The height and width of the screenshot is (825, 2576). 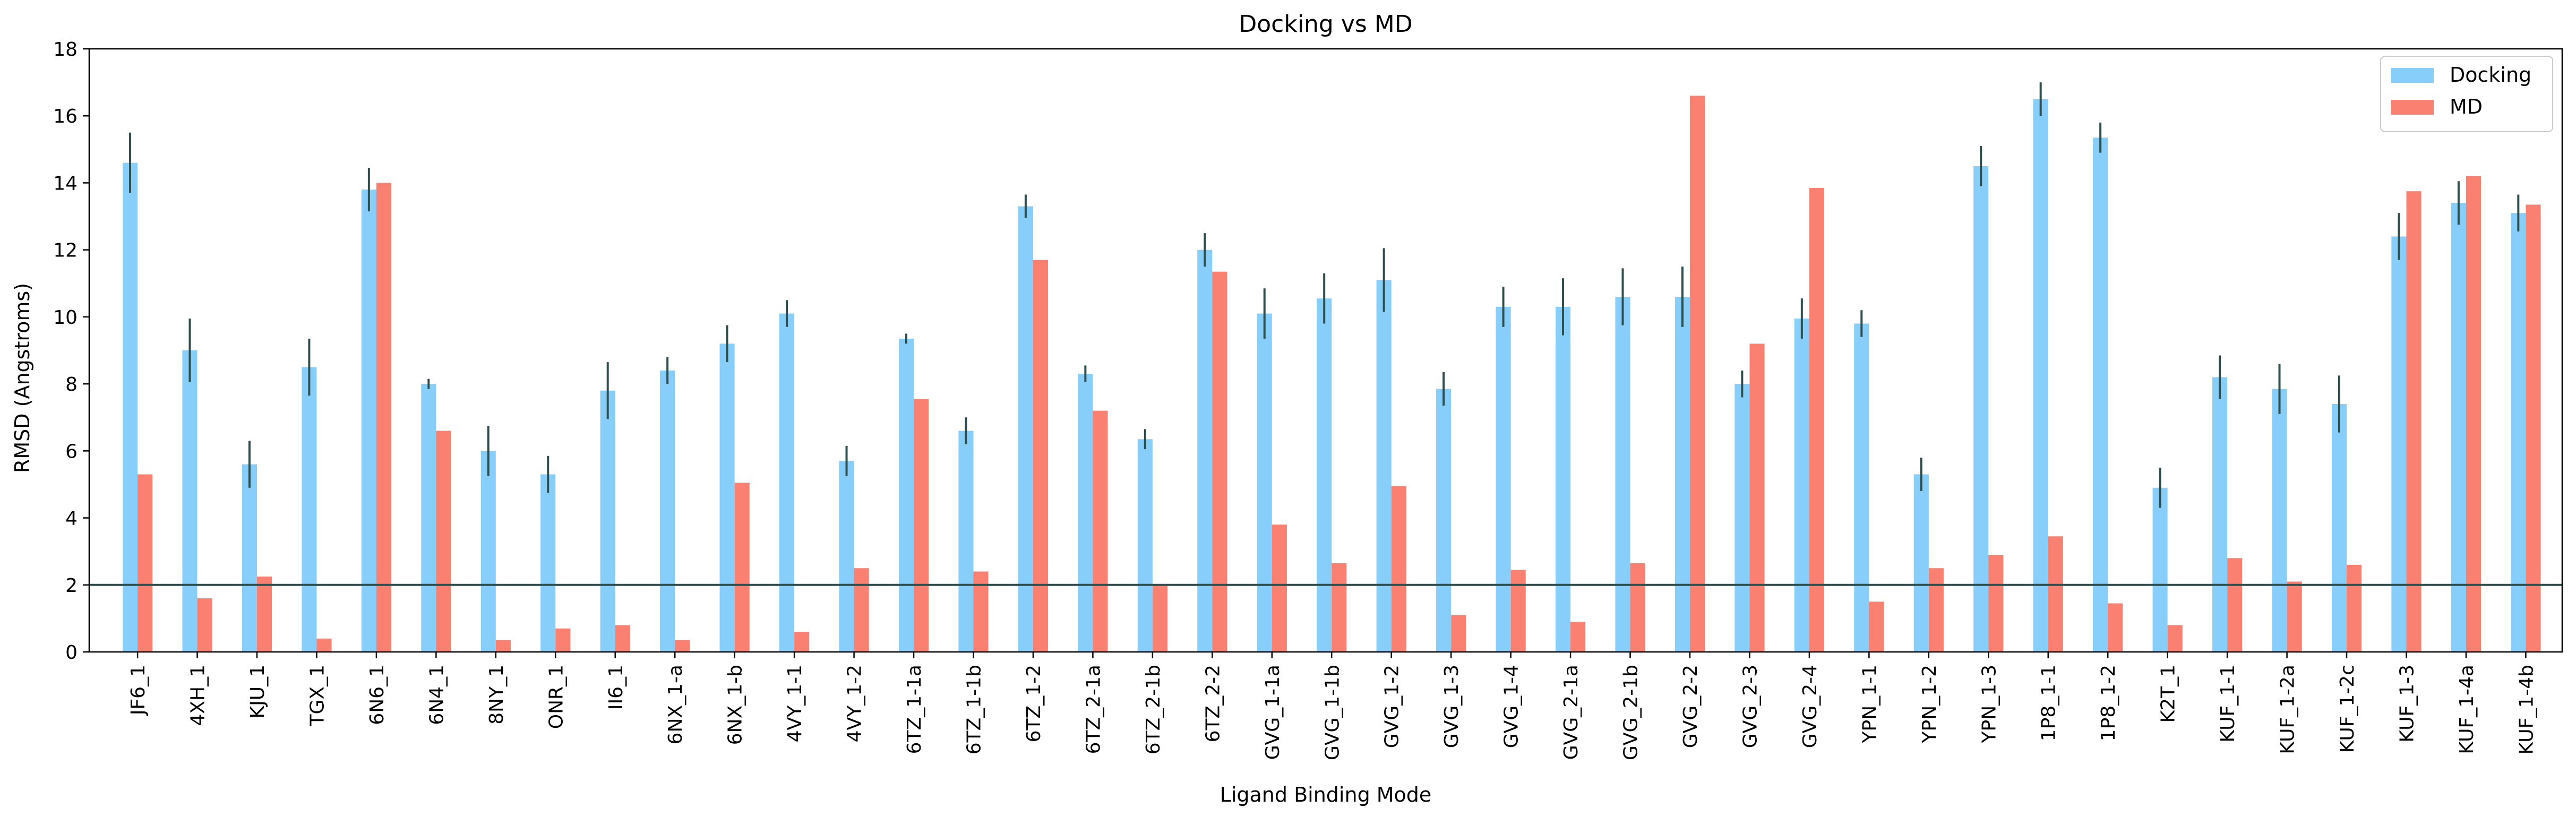 I want to click on legend-swatch-docking, so click(x=2412, y=76).